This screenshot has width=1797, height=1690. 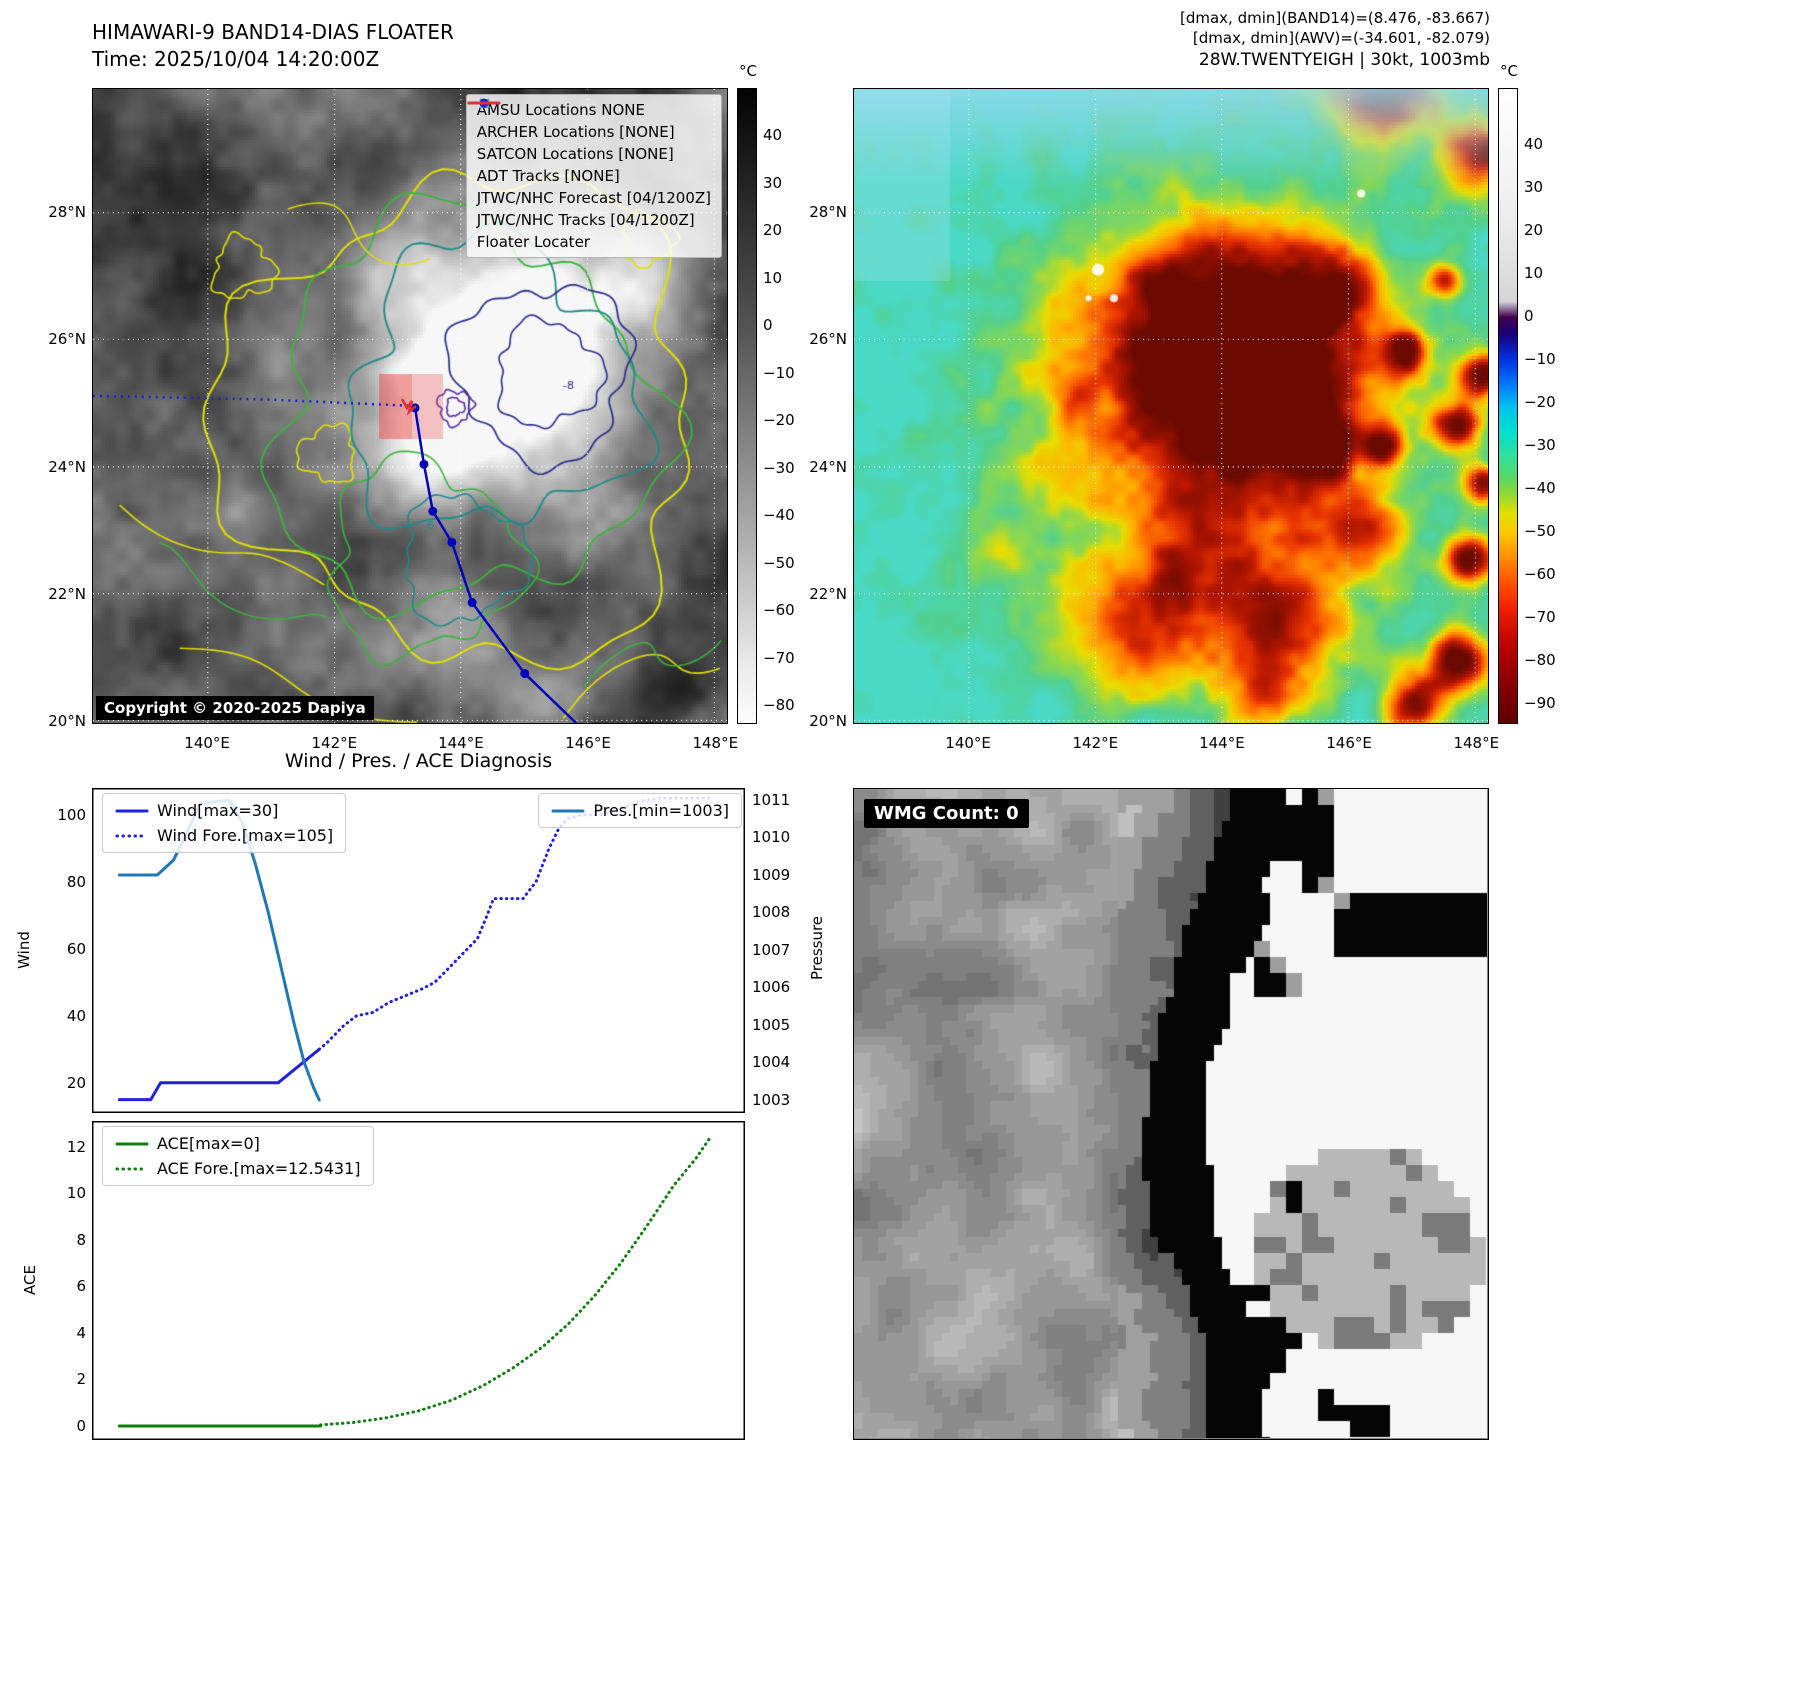 I want to click on awv-colorbar-tick-label: −20, so click(x=1540, y=401).